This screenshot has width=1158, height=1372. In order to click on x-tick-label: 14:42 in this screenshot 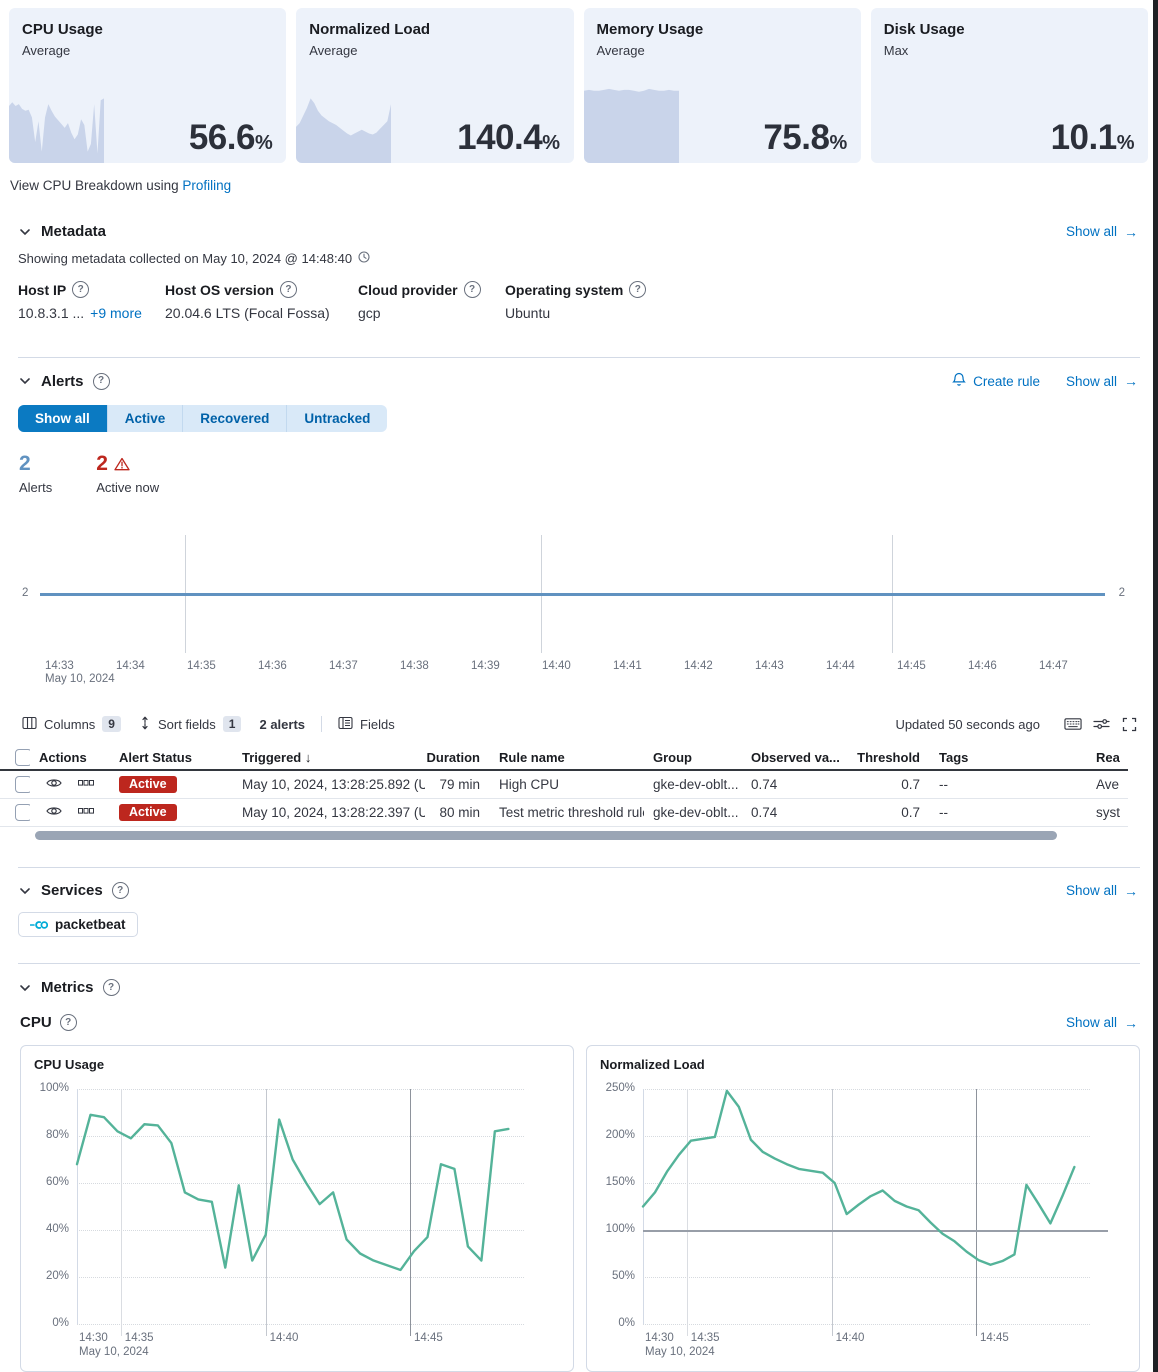, I will do `click(698, 666)`.